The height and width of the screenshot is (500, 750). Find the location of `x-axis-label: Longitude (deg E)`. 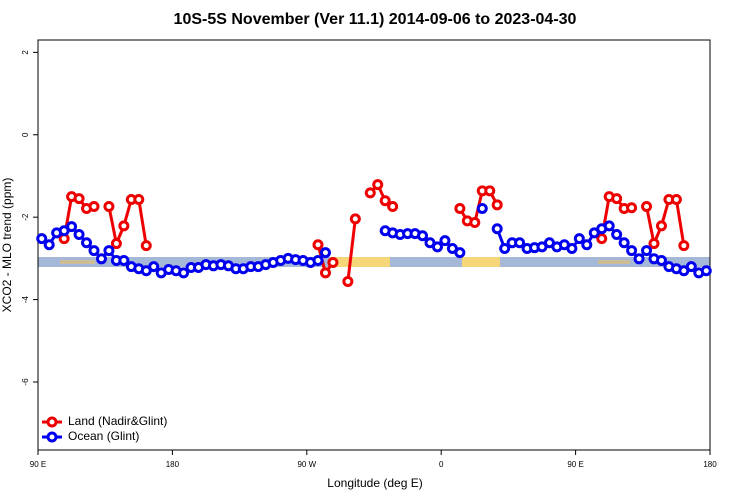

x-axis-label: Longitude (deg E) is located at coordinates (374, 483).